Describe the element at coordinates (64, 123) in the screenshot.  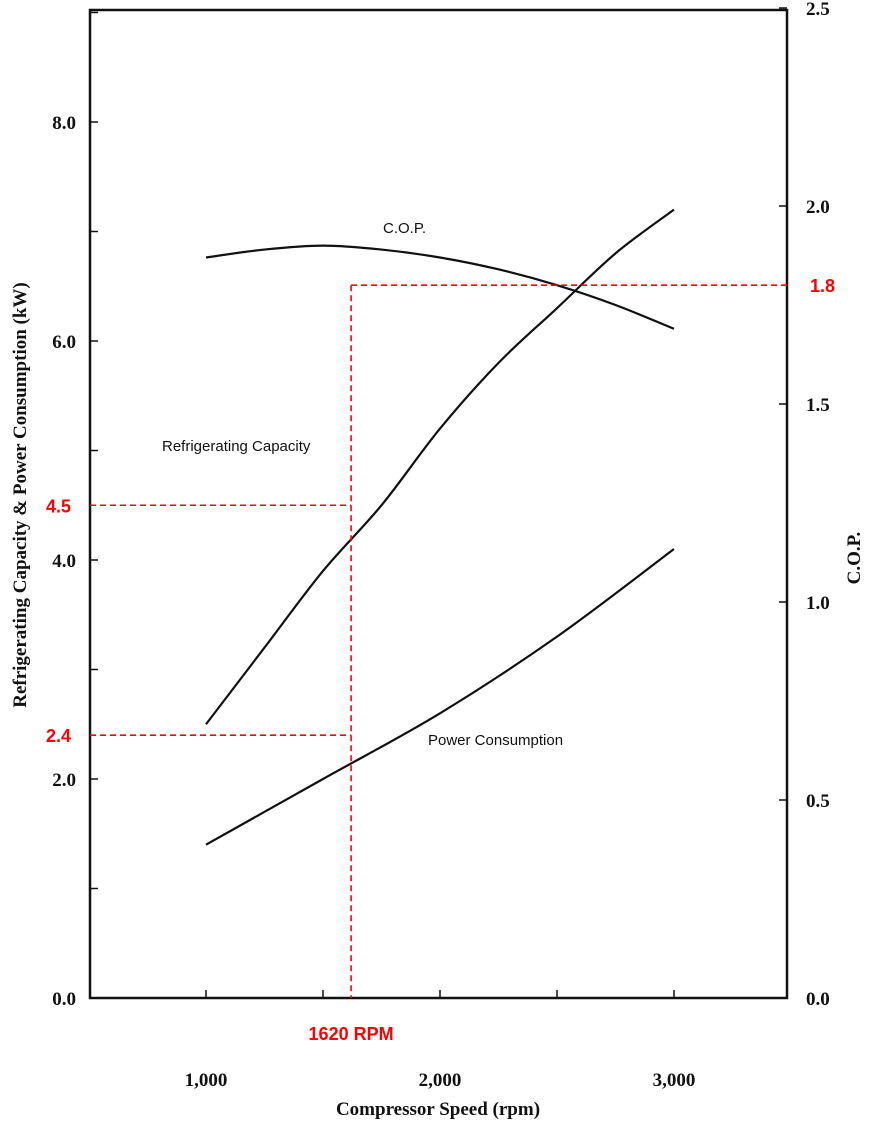
I see `y-tick-label: 8.0` at that location.